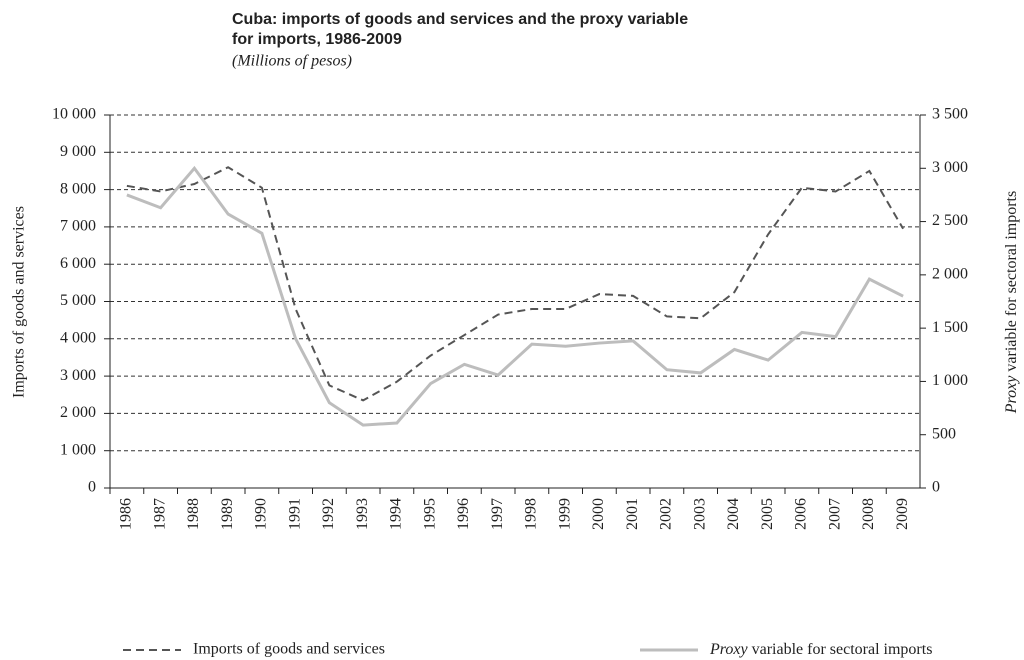 Image resolution: width=1024 pixels, height=660 pixels. What do you see at coordinates (78, 151) in the screenshot?
I see `y-tick-label: 9 000` at bounding box center [78, 151].